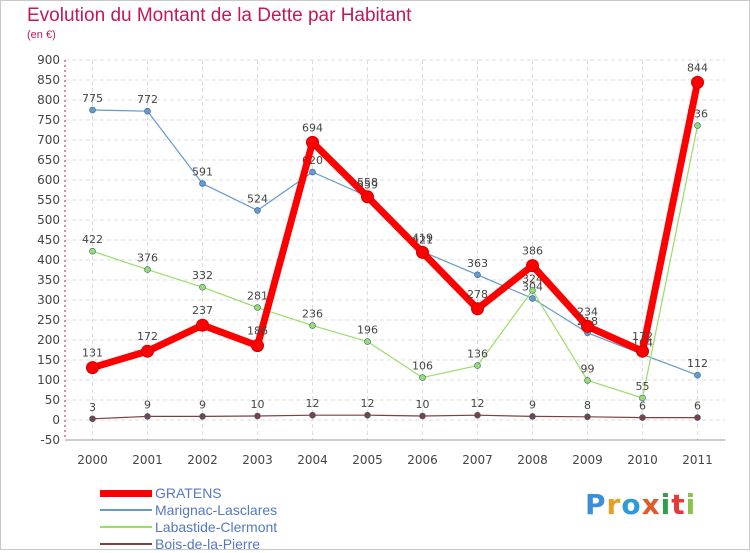 The height and width of the screenshot is (553, 750). I want to click on y-tick-label: 650, so click(48, 160).